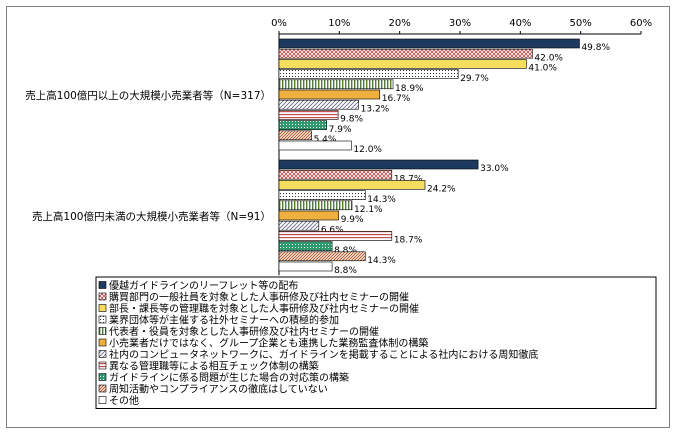  Describe the element at coordinates (400, 23) in the screenshot. I see `x-tick-label: 20%` at that location.